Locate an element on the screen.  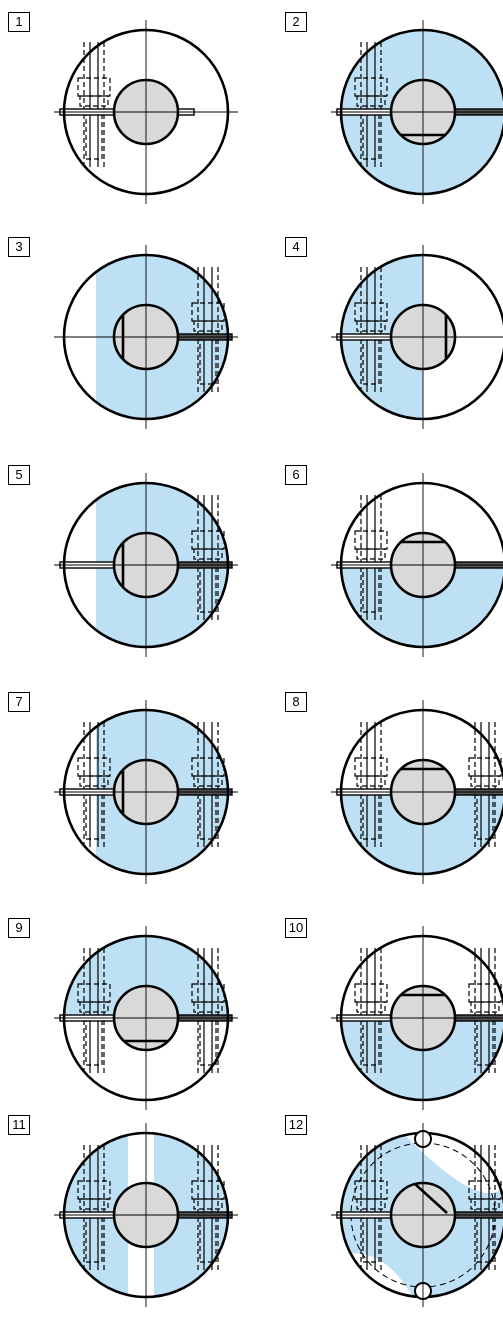
figure-3: 3 is located at coordinates (128, 347).